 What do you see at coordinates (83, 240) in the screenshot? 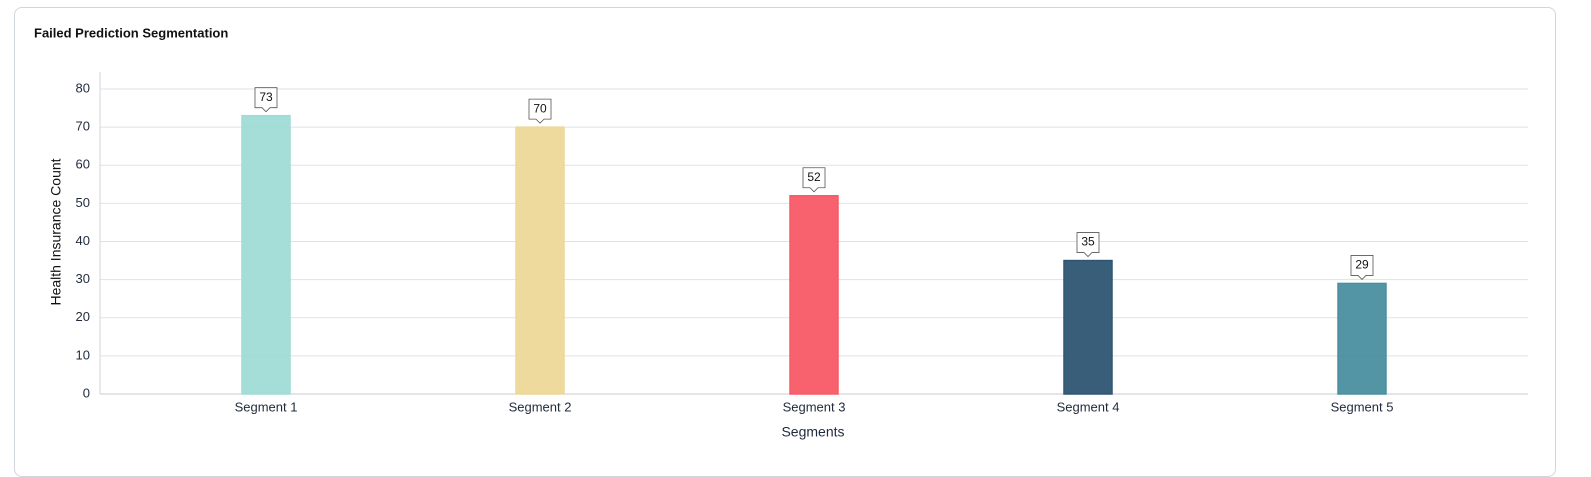
I see `y-tick-label: 40` at bounding box center [83, 240].